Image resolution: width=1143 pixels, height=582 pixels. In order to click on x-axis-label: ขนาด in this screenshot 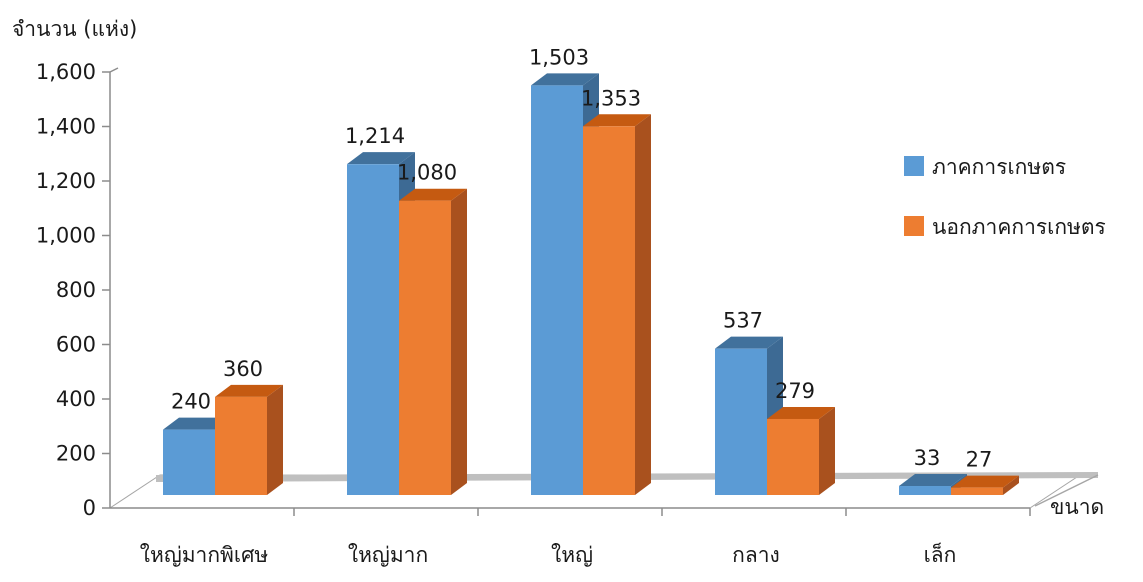, I will do `click(1077, 507)`.